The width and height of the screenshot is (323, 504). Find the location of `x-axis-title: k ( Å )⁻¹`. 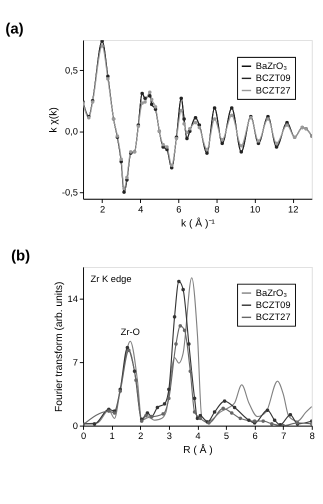

x-axis-title: k ( Å )⁻¹ is located at coordinates (198, 223).